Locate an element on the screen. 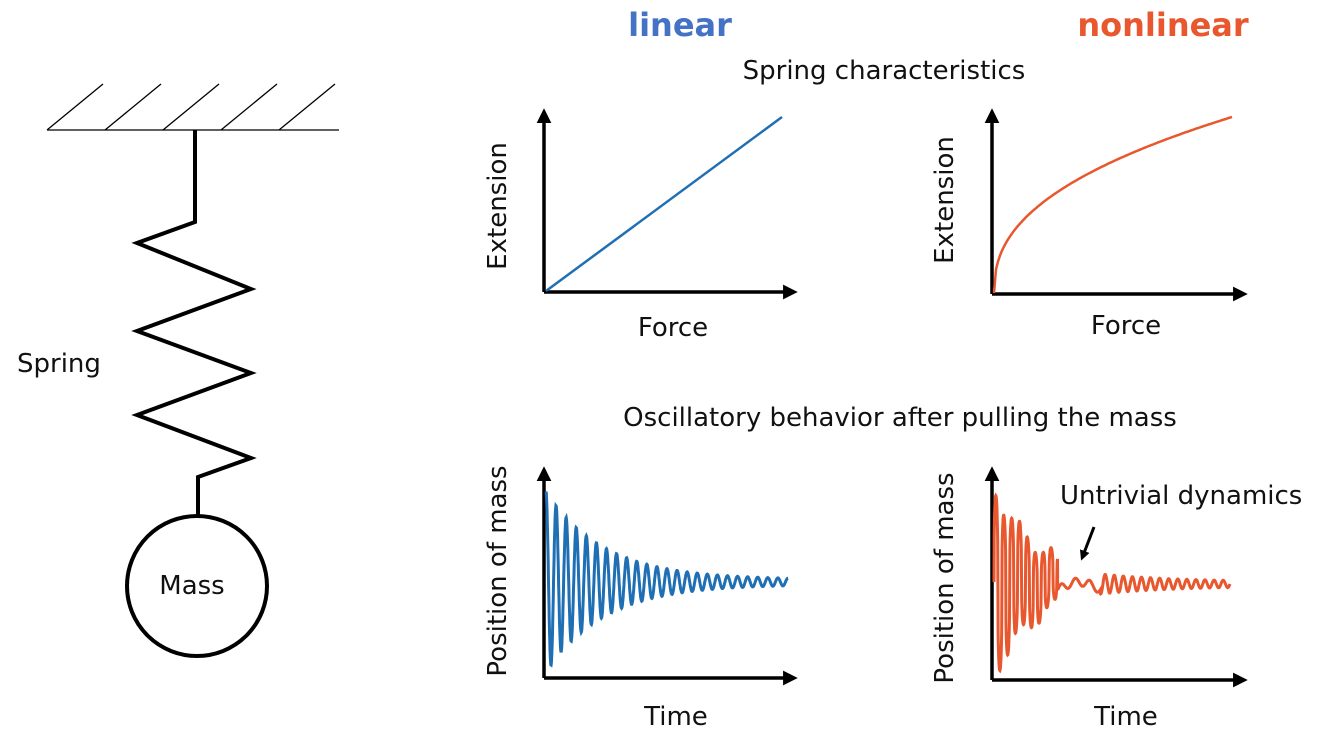 This screenshot has height=754, width=1339. nonlinear-oscillation-ylabel: Position of mass is located at coordinates (945, 577).